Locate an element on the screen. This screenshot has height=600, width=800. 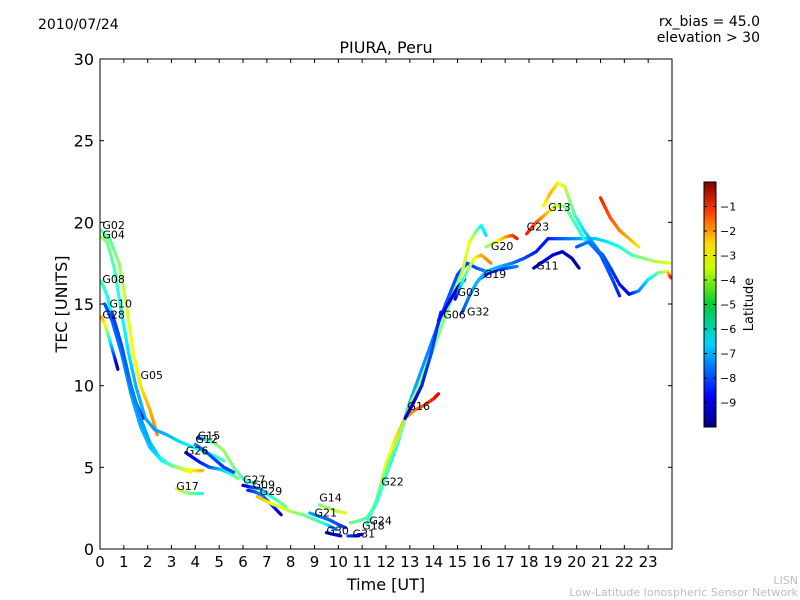
footer-org-short: LISN is located at coordinates (785, 580).